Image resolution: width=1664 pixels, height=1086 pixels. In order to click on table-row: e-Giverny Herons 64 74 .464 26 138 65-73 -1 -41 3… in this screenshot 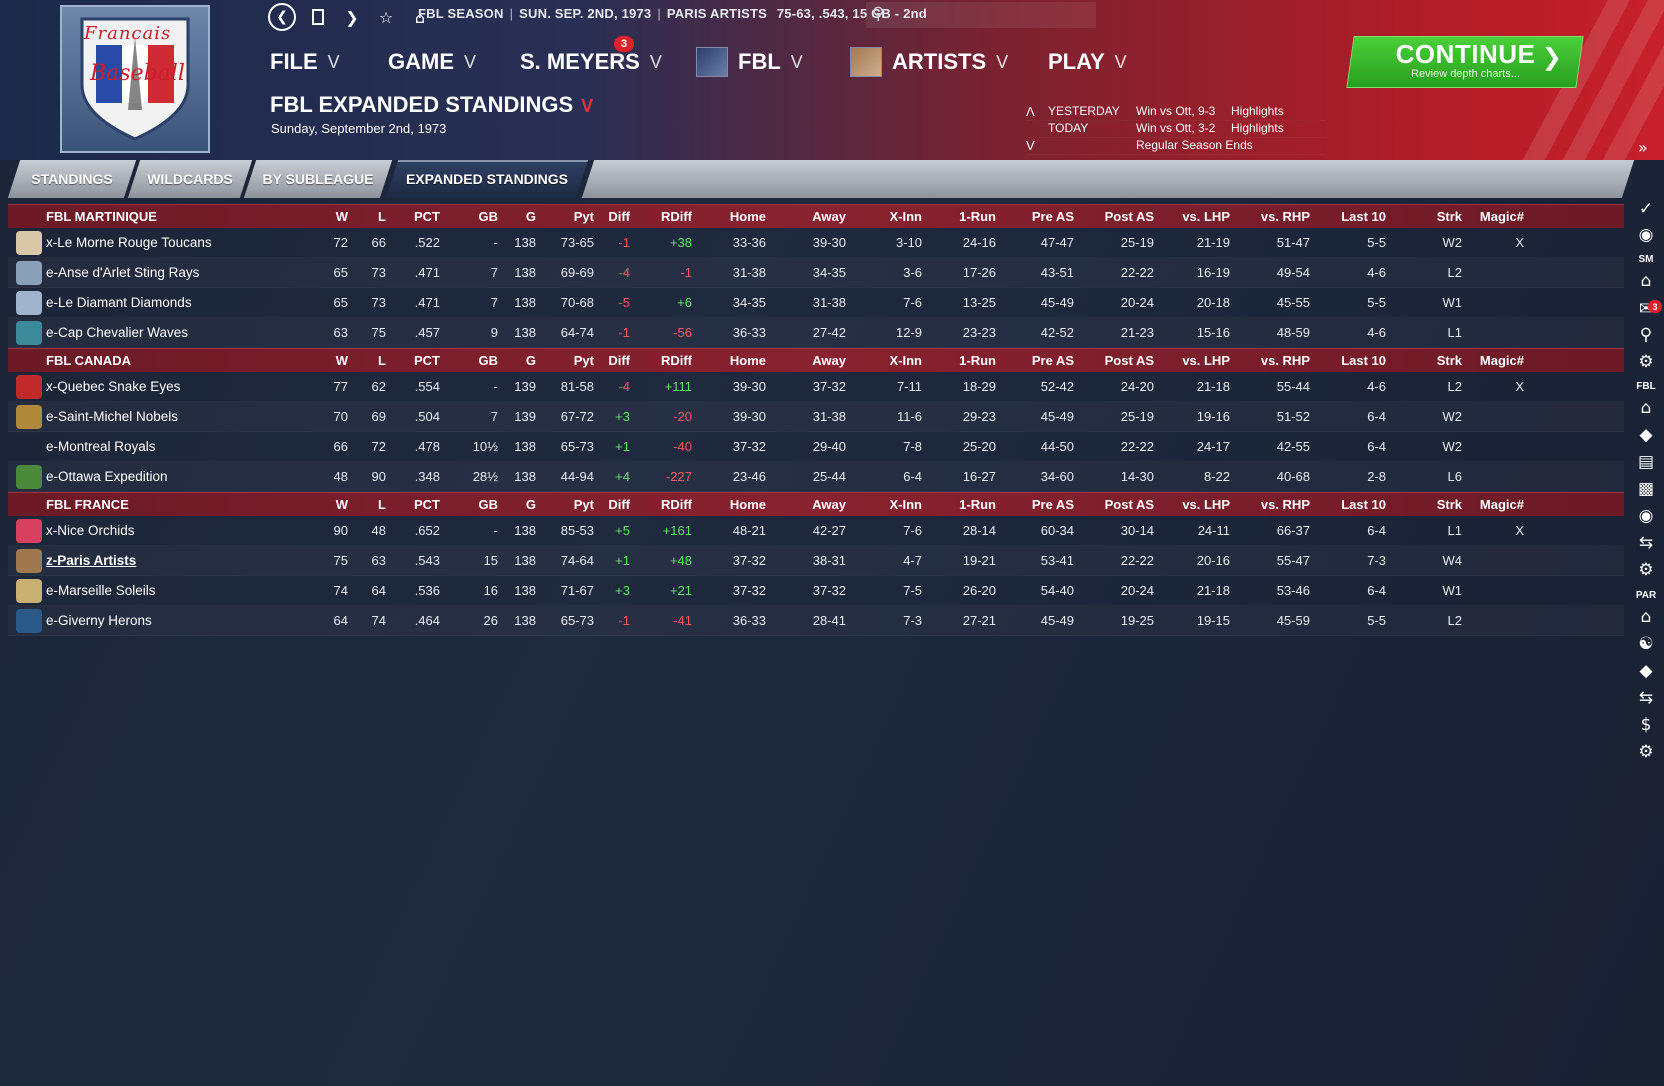, I will do `click(816, 621)`.